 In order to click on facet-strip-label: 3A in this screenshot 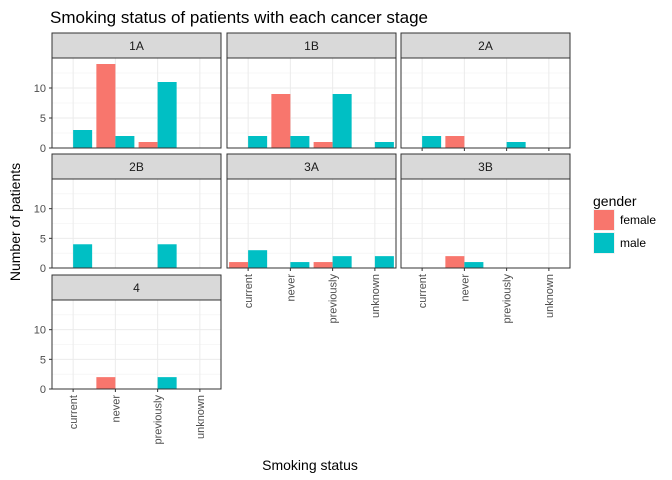, I will do `click(311, 167)`.